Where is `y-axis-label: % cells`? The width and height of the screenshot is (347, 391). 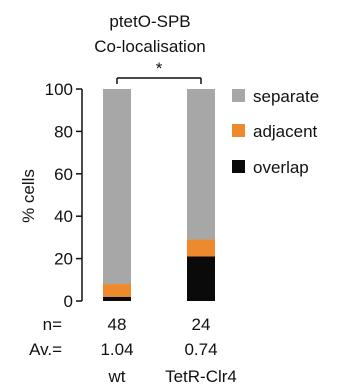
y-axis-label: % cells is located at coordinates (28, 196).